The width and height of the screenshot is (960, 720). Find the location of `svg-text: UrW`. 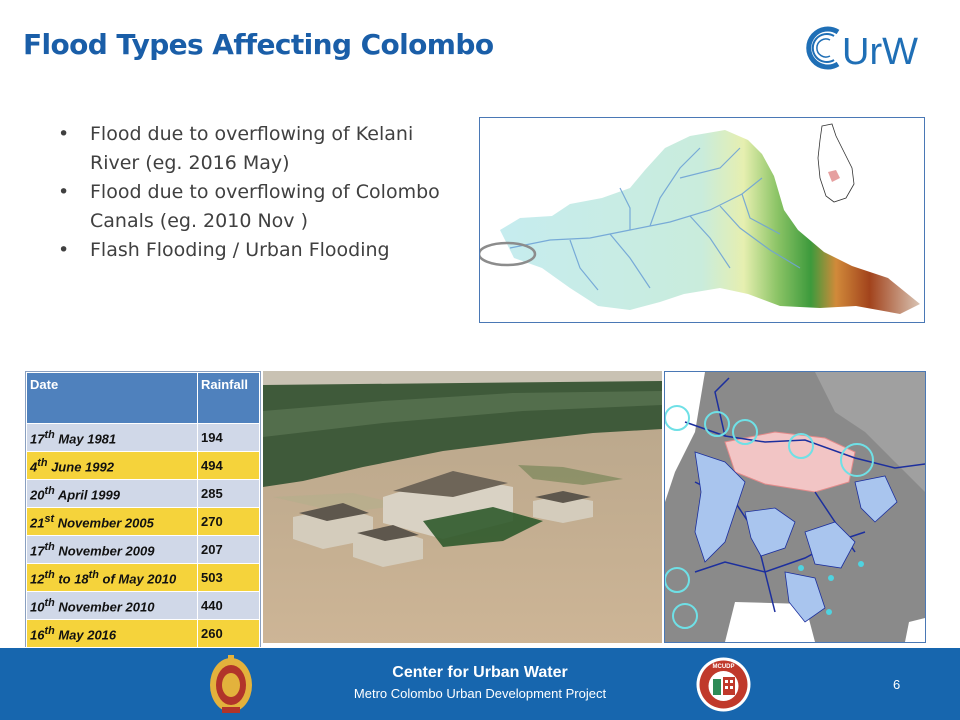

svg-text: UrW is located at coordinates (880, 51).